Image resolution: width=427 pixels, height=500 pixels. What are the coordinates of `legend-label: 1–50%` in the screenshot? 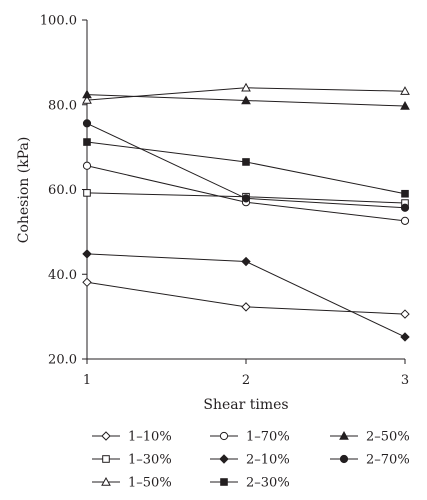 It's located at (150, 483).